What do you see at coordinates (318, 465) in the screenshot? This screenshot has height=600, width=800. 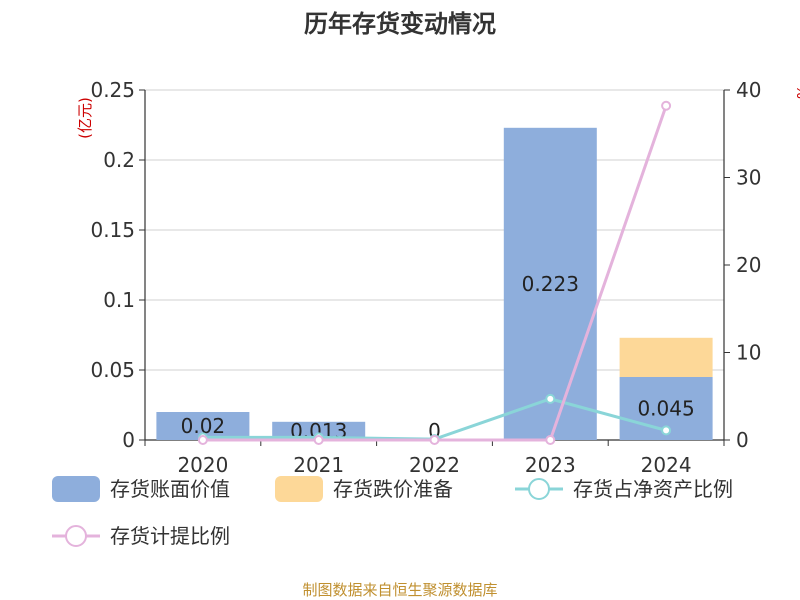 I see `x-tick-label: 2021` at bounding box center [318, 465].